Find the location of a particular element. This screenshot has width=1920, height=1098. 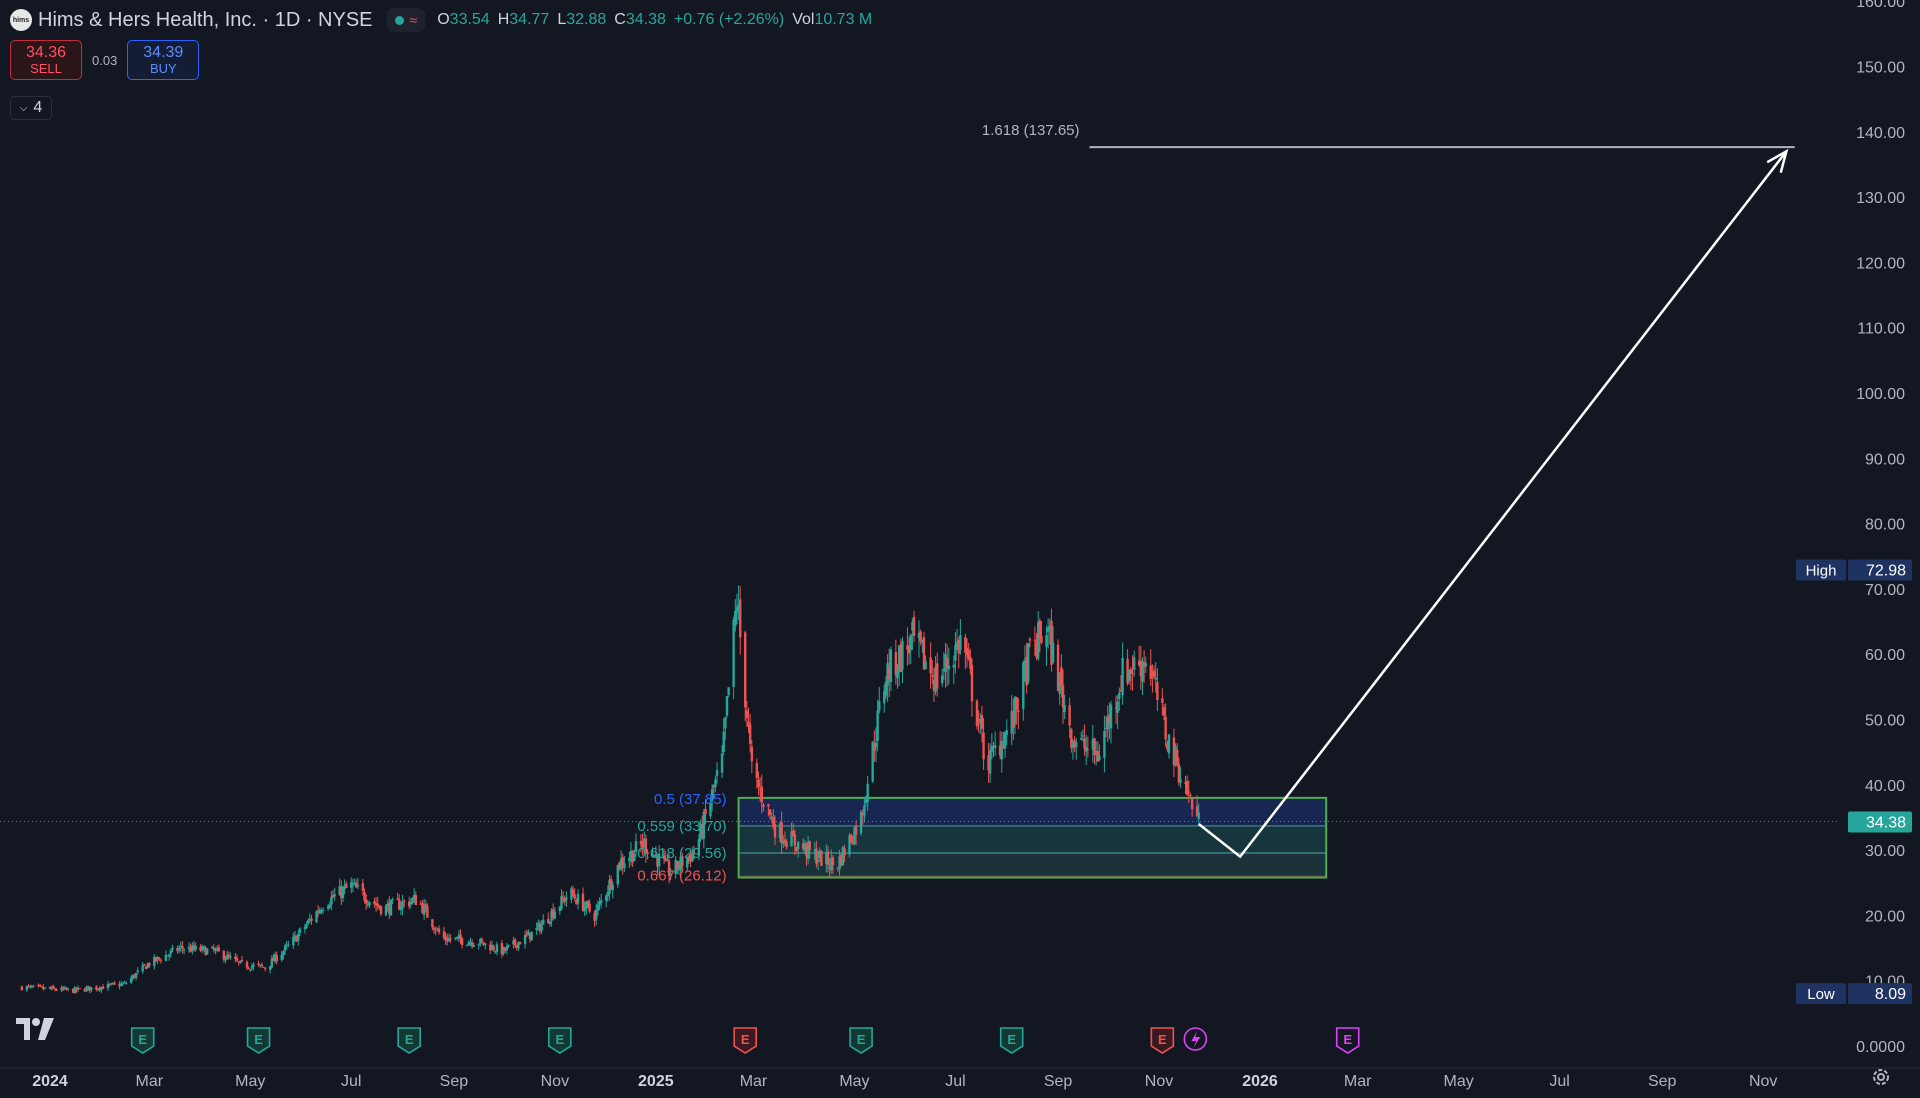

buy-price: 34.39 is located at coordinates (163, 52).